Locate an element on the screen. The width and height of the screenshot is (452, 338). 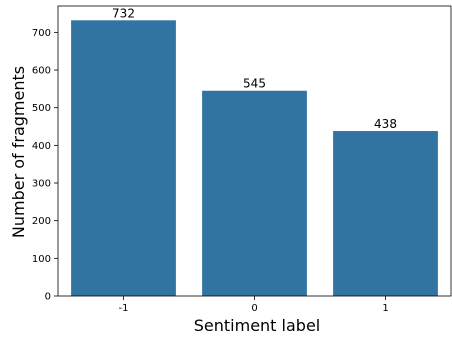
data-label-0: 545 is located at coordinates (254, 84).